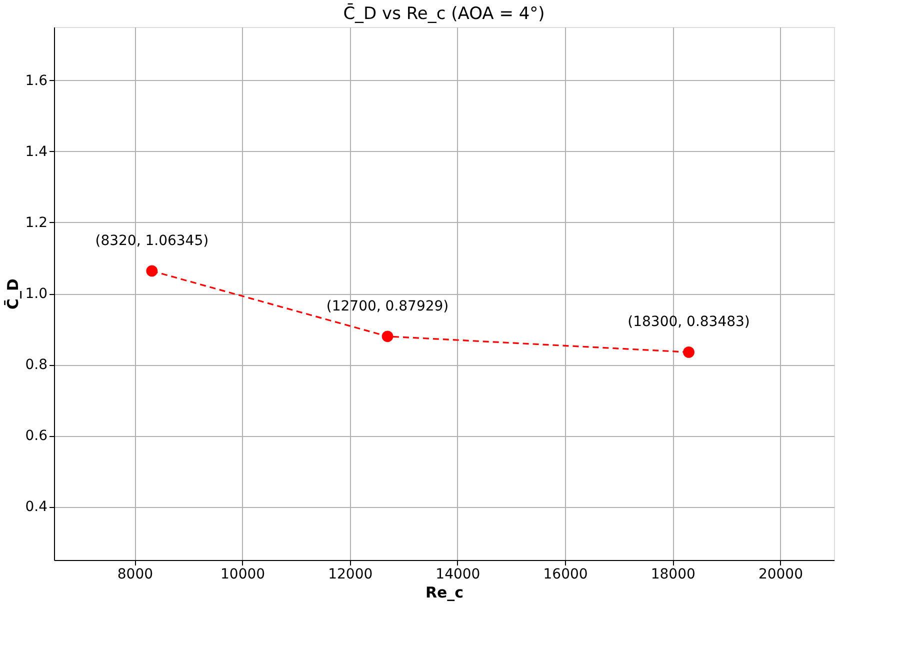  What do you see at coordinates (13, 294) in the screenshot?
I see `y-axis-title: C̄_D` at bounding box center [13, 294].